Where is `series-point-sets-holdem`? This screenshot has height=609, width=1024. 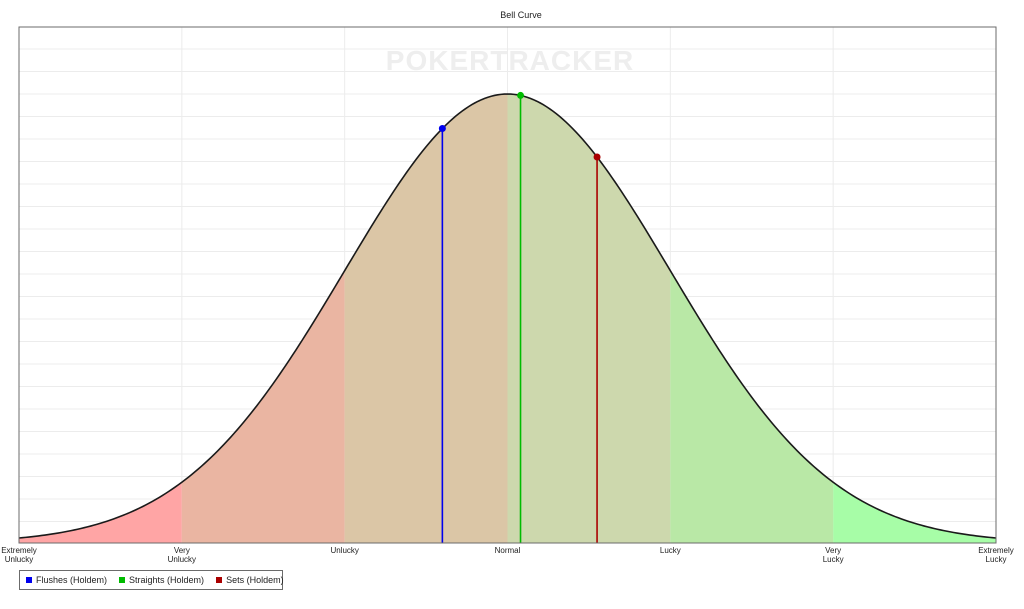 series-point-sets-holdem is located at coordinates (597, 157).